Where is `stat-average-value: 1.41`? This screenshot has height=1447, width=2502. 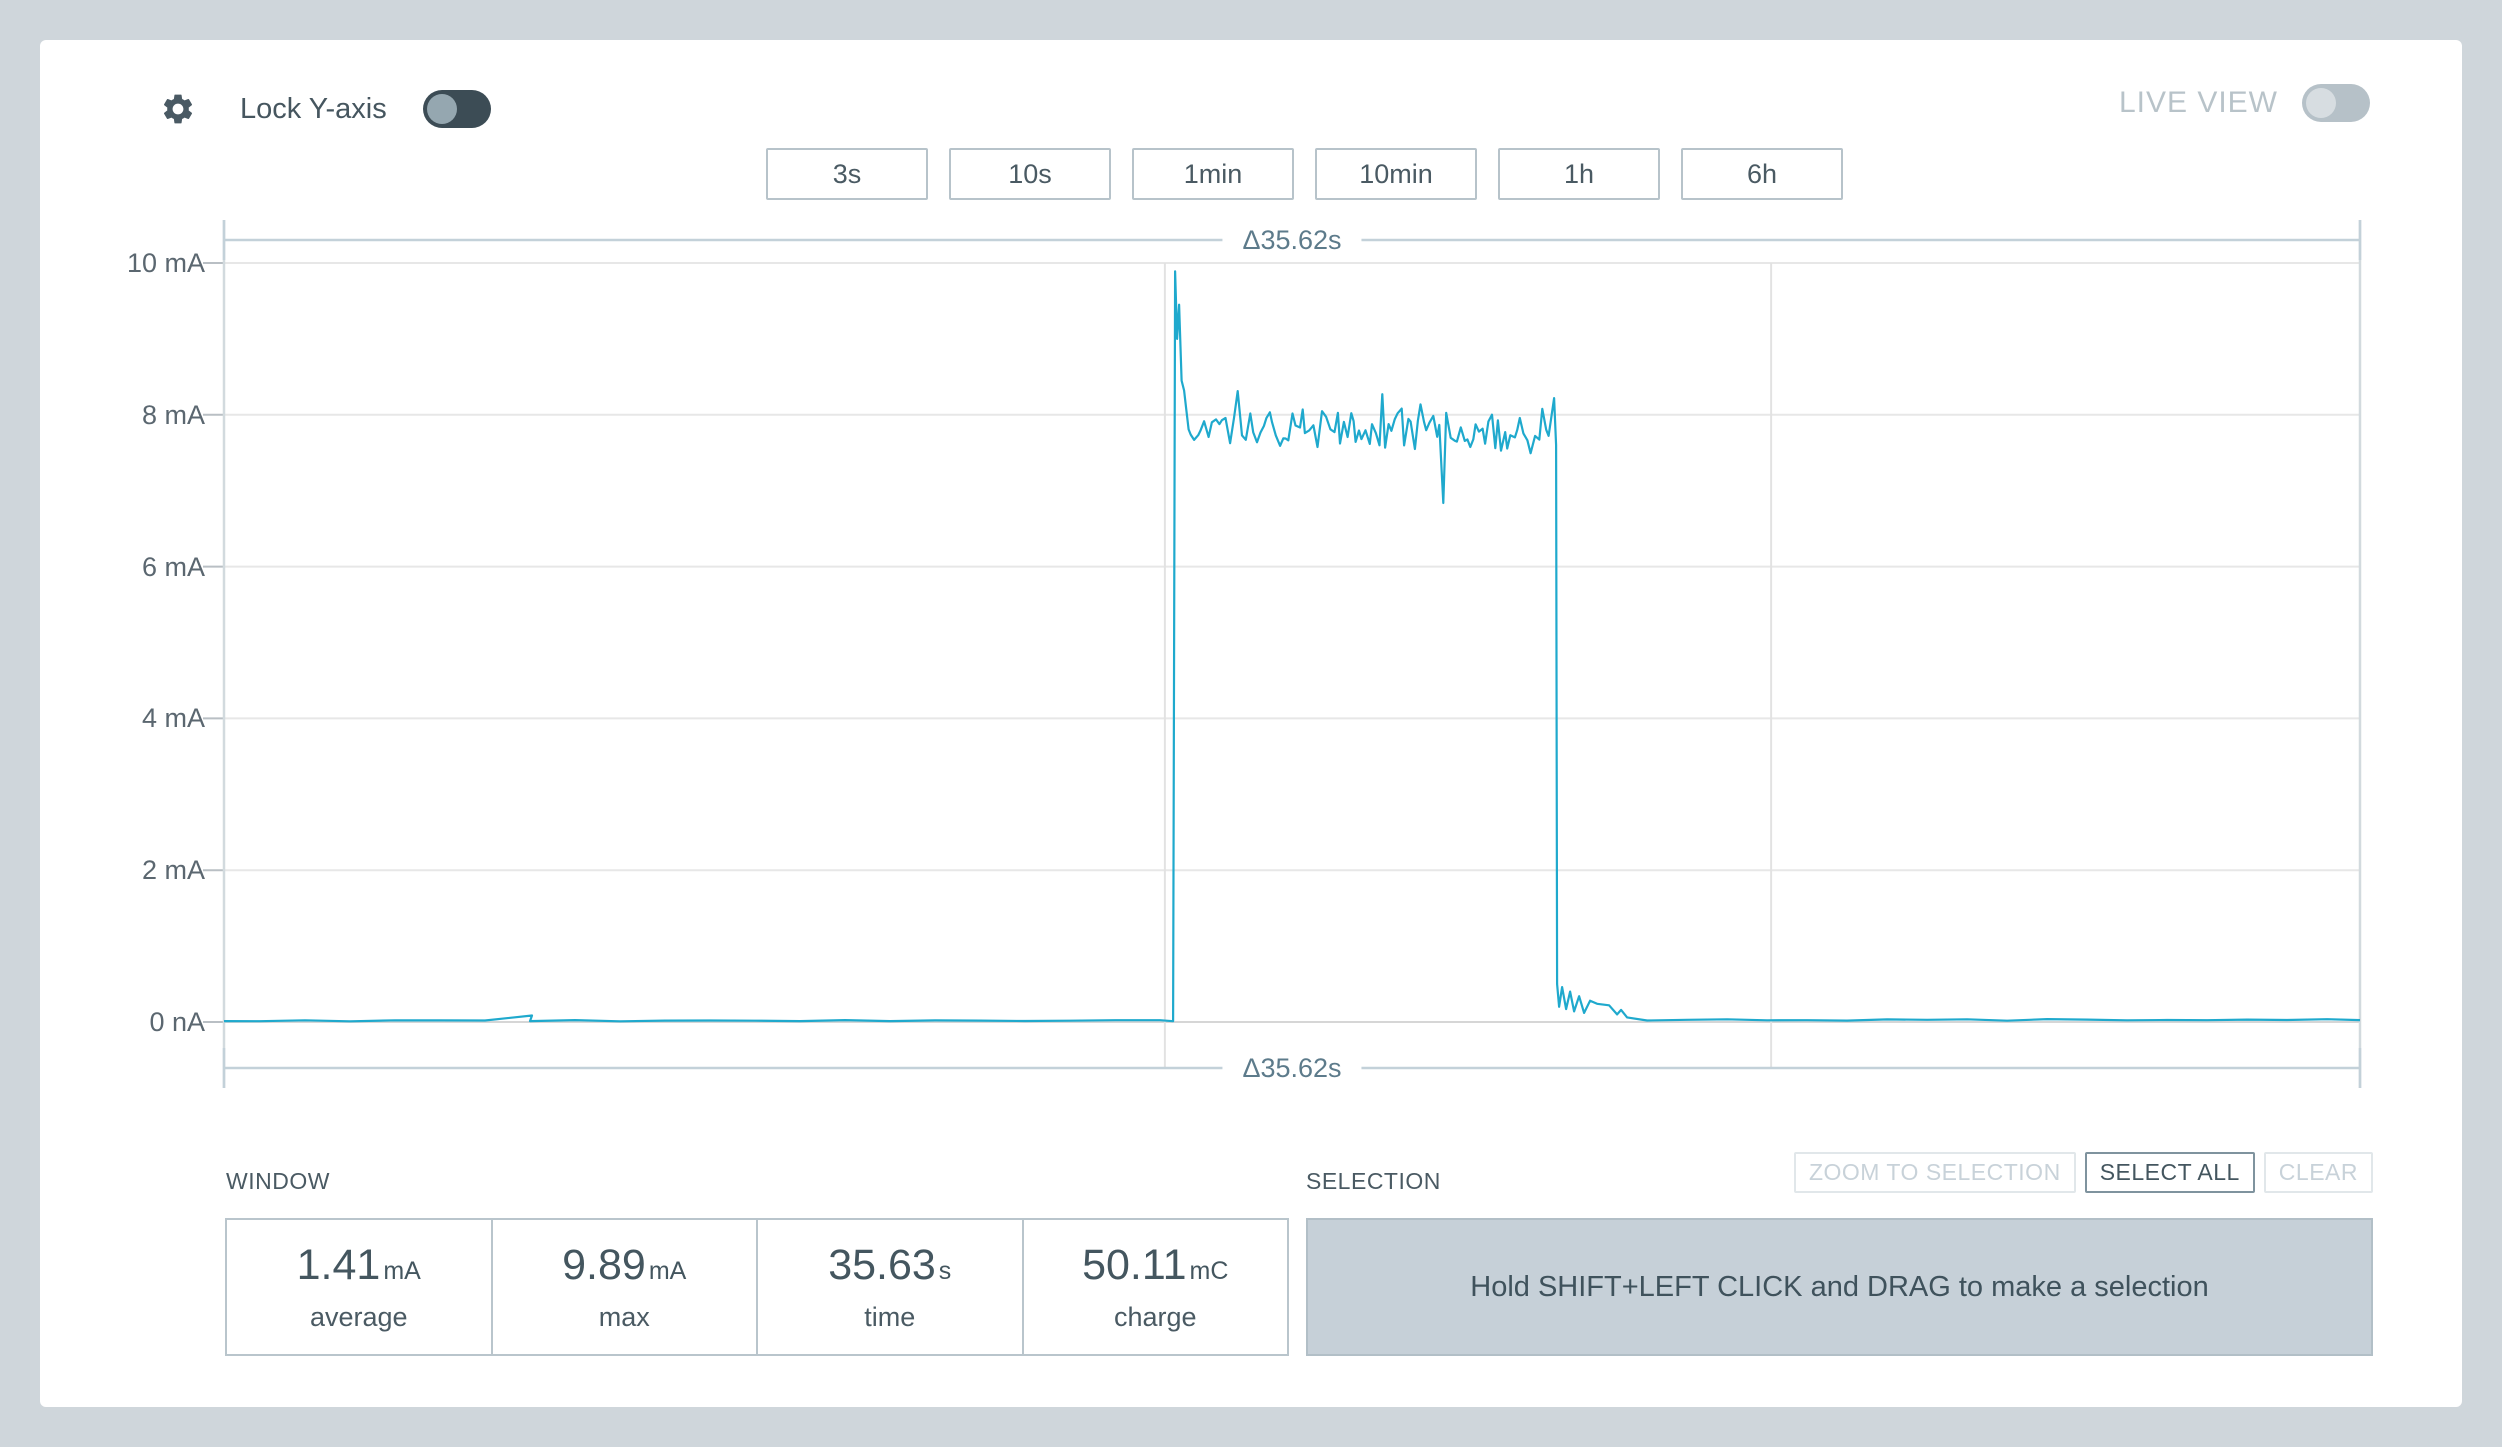
stat-average-value: 1.41 is located at coordinates (338, 1265).